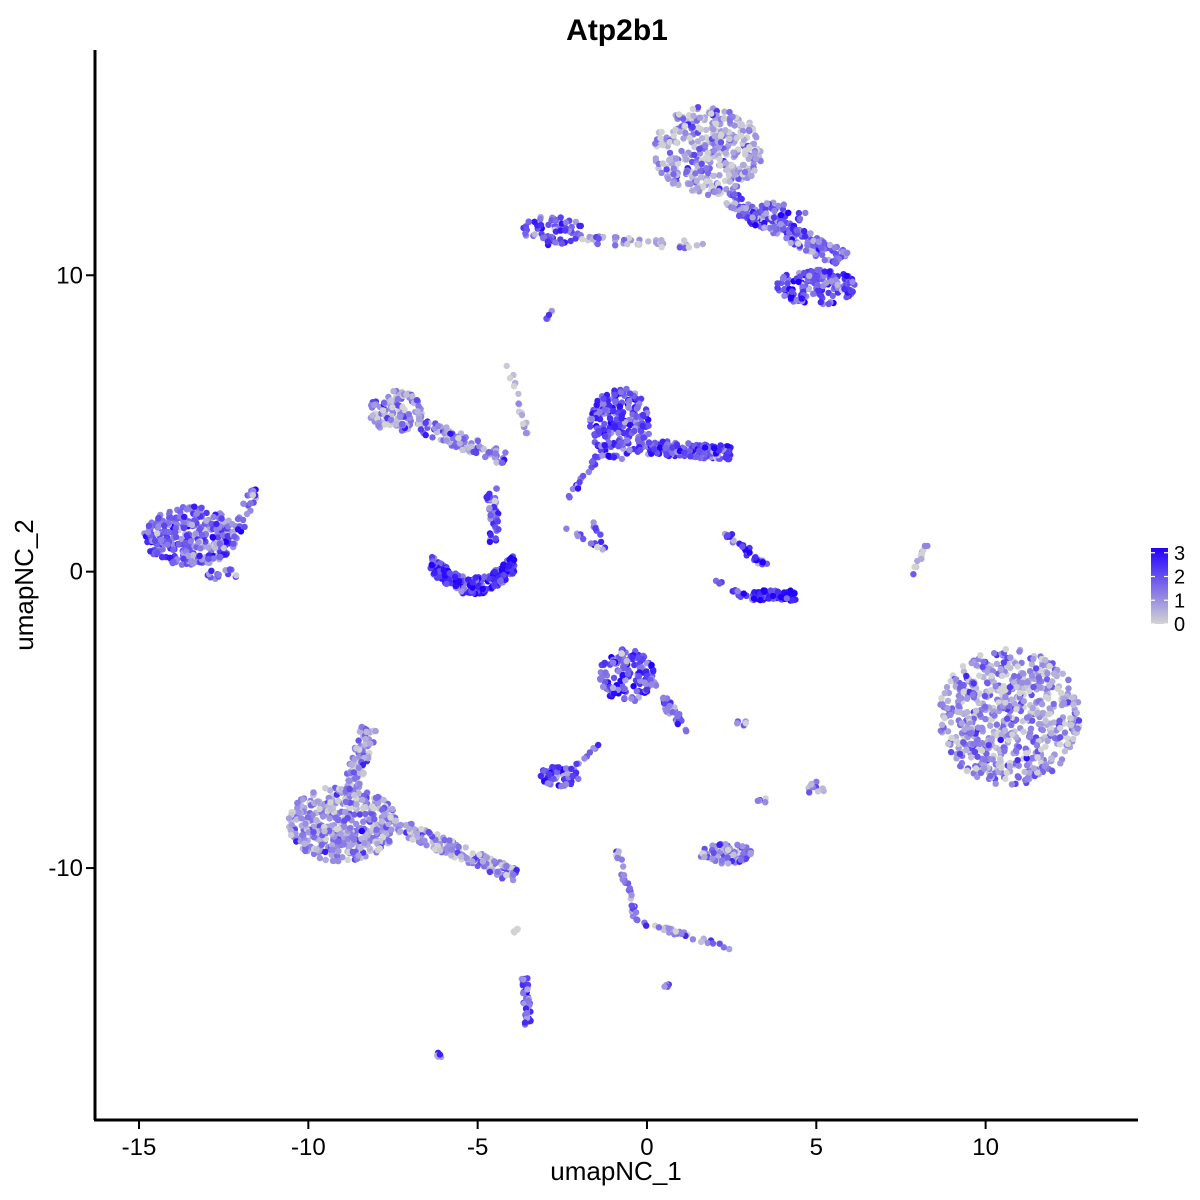 The height and width of the screenshot is (1200, 1200). Describe the element at coordinates (642, 242) in the screenshot. I see `cluster-c6` at that location.